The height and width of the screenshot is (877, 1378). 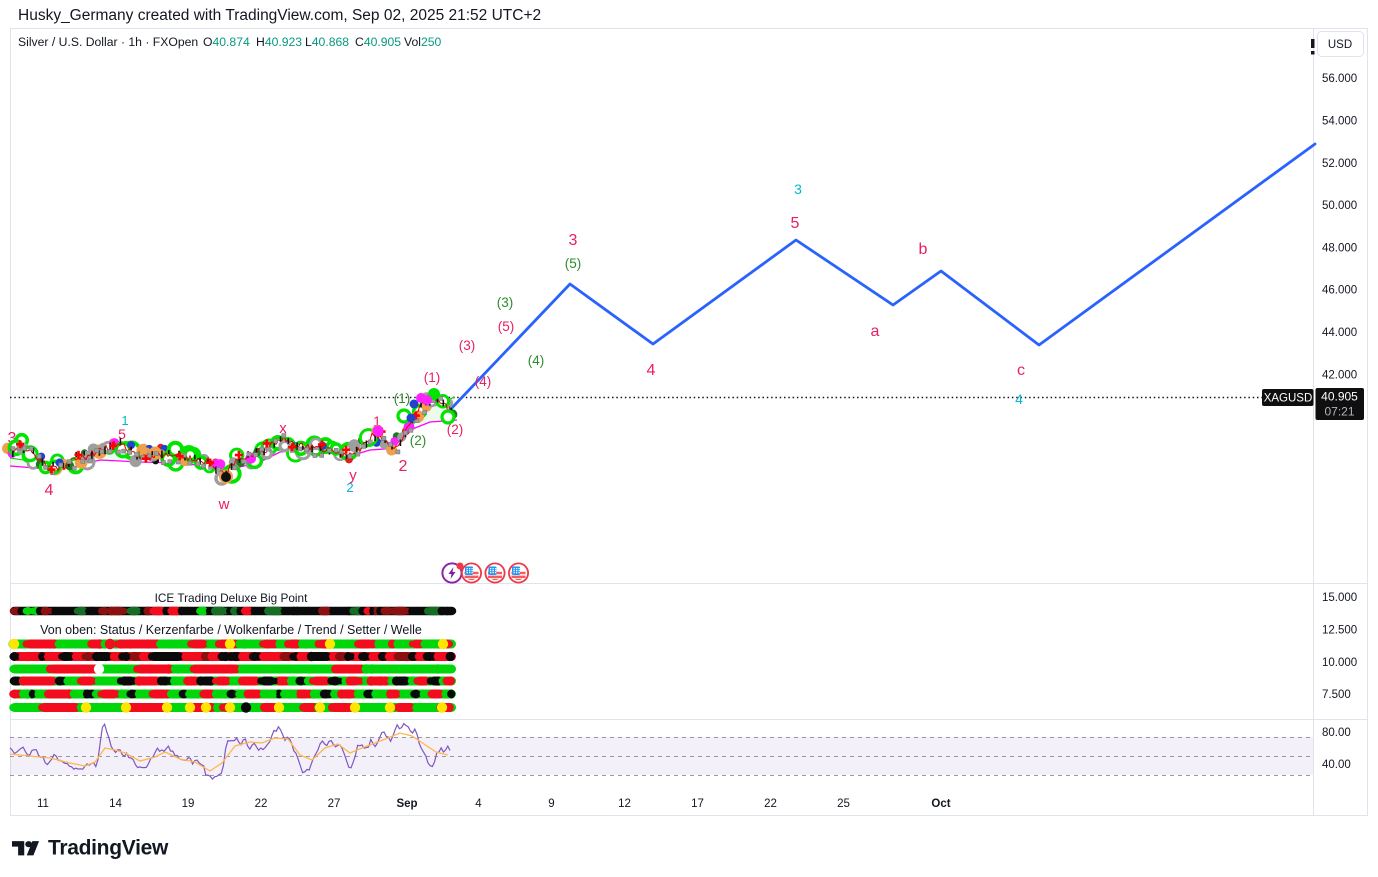 What do you see at coordinates (224, 504) in the screenshot?
I see `svg-text: w` at bounding box center [224, 504].